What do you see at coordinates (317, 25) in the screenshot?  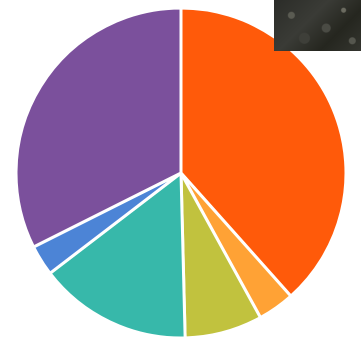 I see `photo-thumbnail-icon` at bounding box center [317, 25].